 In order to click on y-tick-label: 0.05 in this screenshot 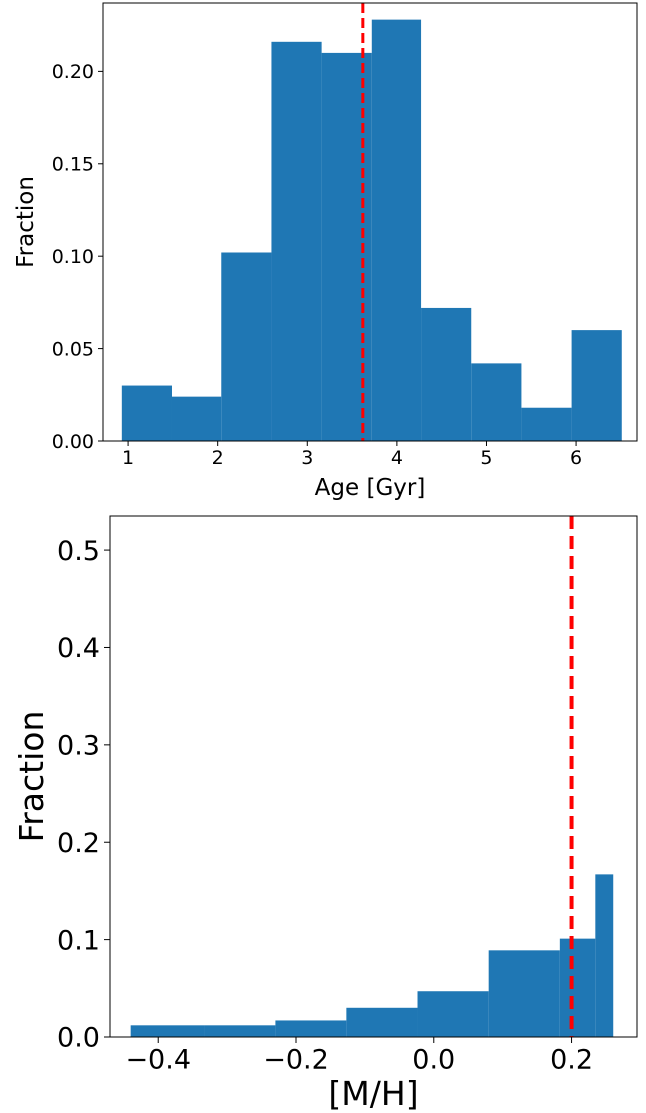, I will do `click(73, 349)`.